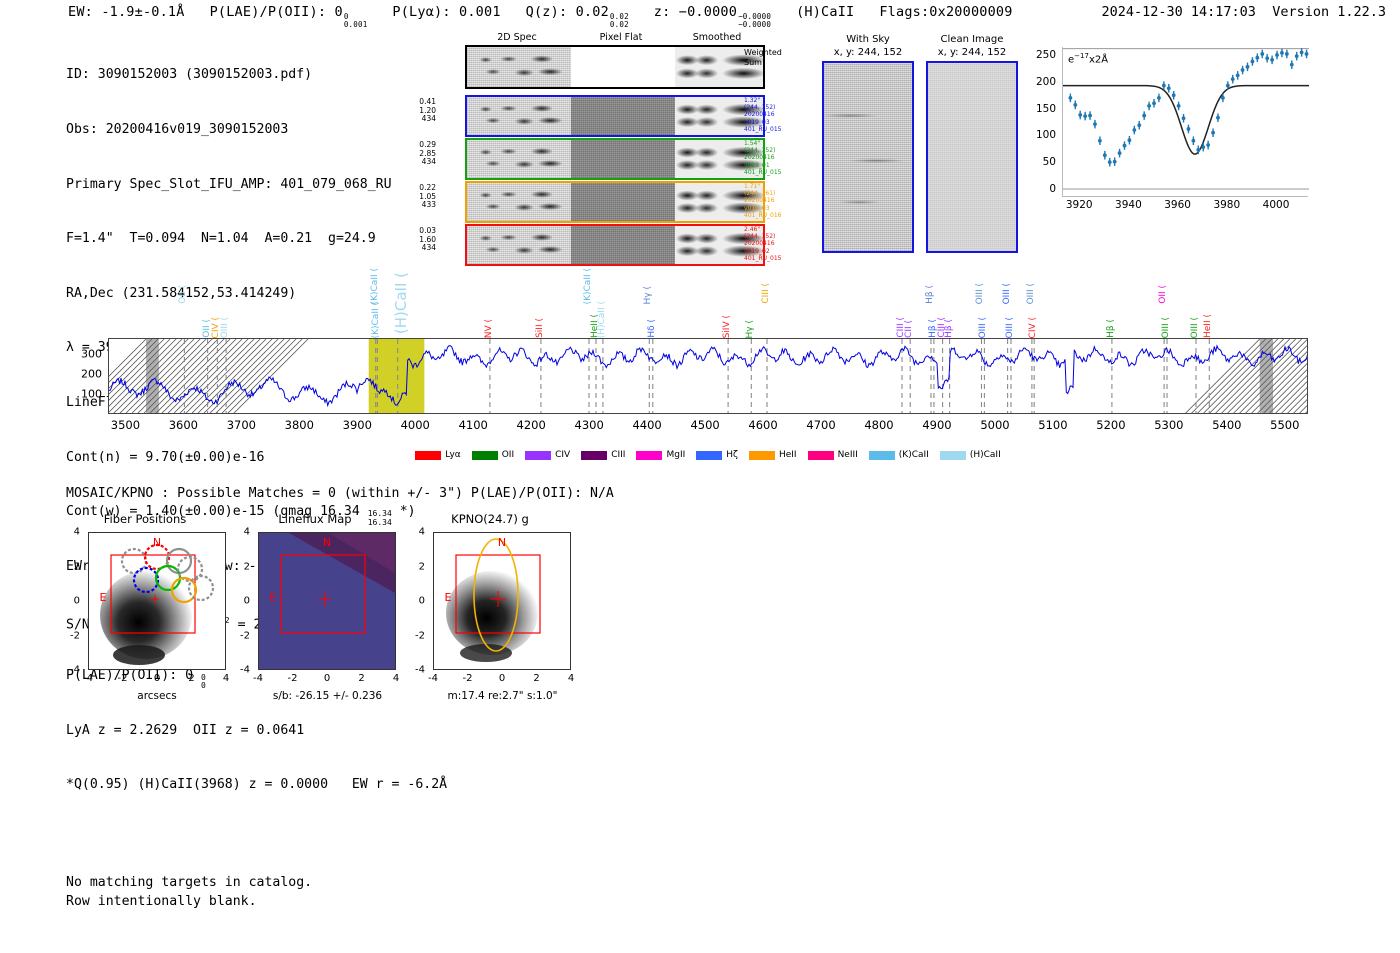 Image resolution: width=1400 pixels, height=953 pixels. Describe the element at coordinates (1276, 205) in the screenshot. I see `line-fit-x-tick: 4000` at that location.